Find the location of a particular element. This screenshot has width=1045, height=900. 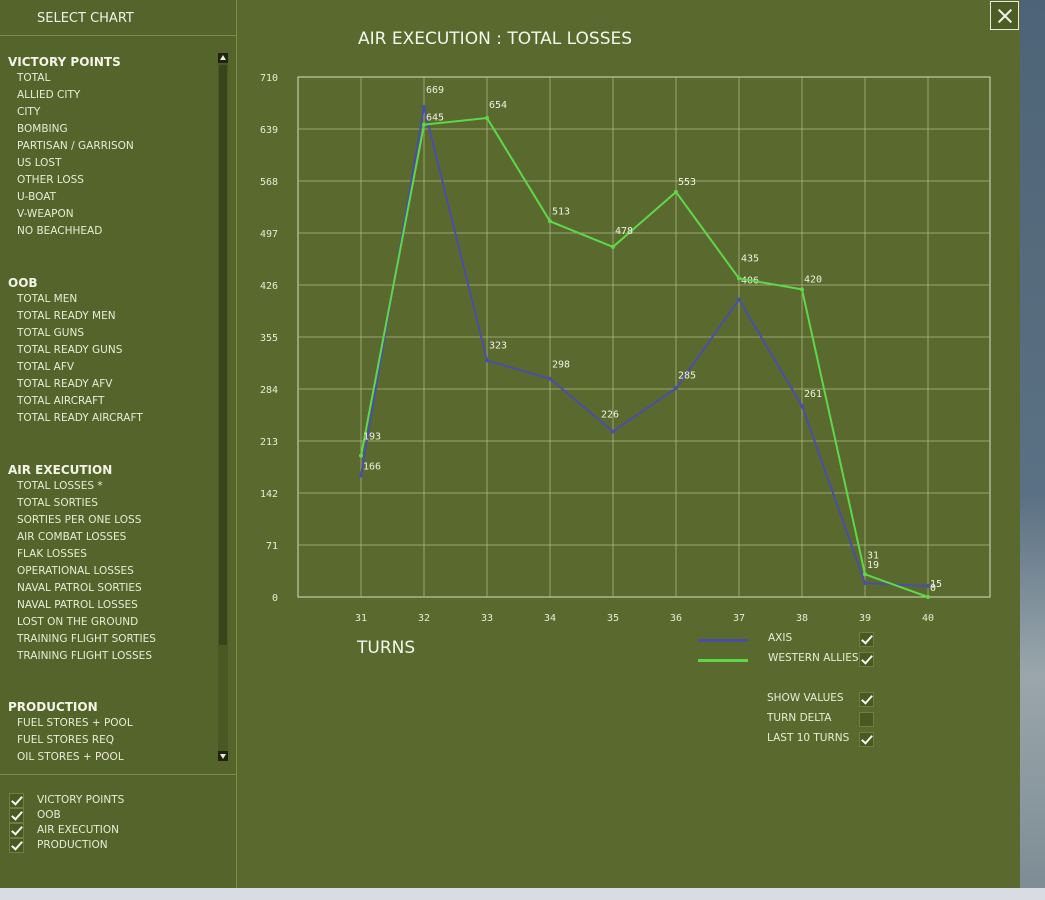

data-label: 645 is located at coordinates (435, 118).